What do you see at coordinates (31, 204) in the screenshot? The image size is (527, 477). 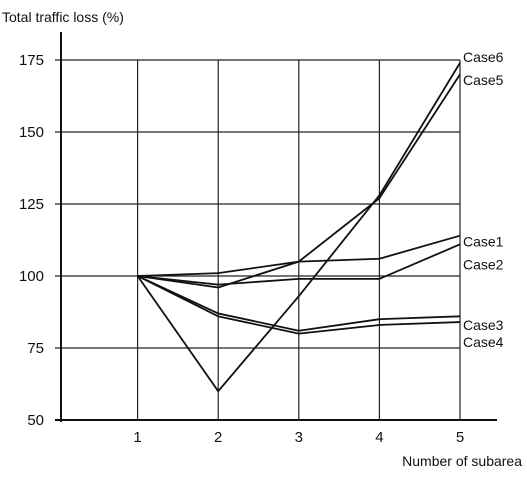 I see `y-tick-label: 125` at bounding box center [31, 204].